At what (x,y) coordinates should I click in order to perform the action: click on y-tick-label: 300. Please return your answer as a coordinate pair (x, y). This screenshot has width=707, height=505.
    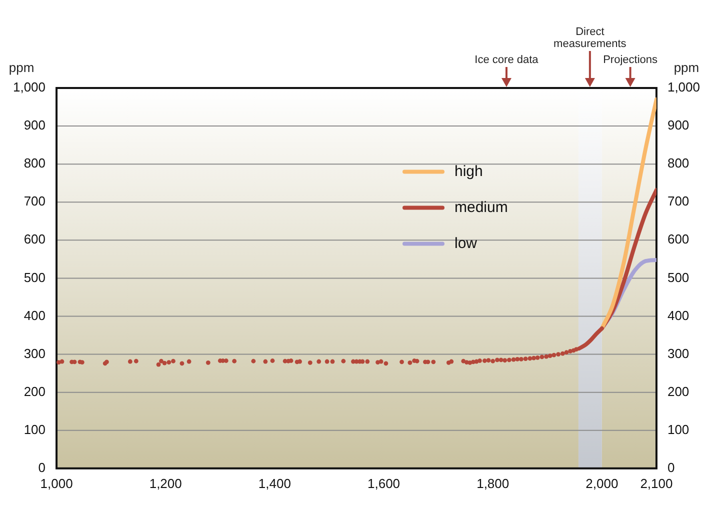
    Looking at the image, I should click on (35, 353).